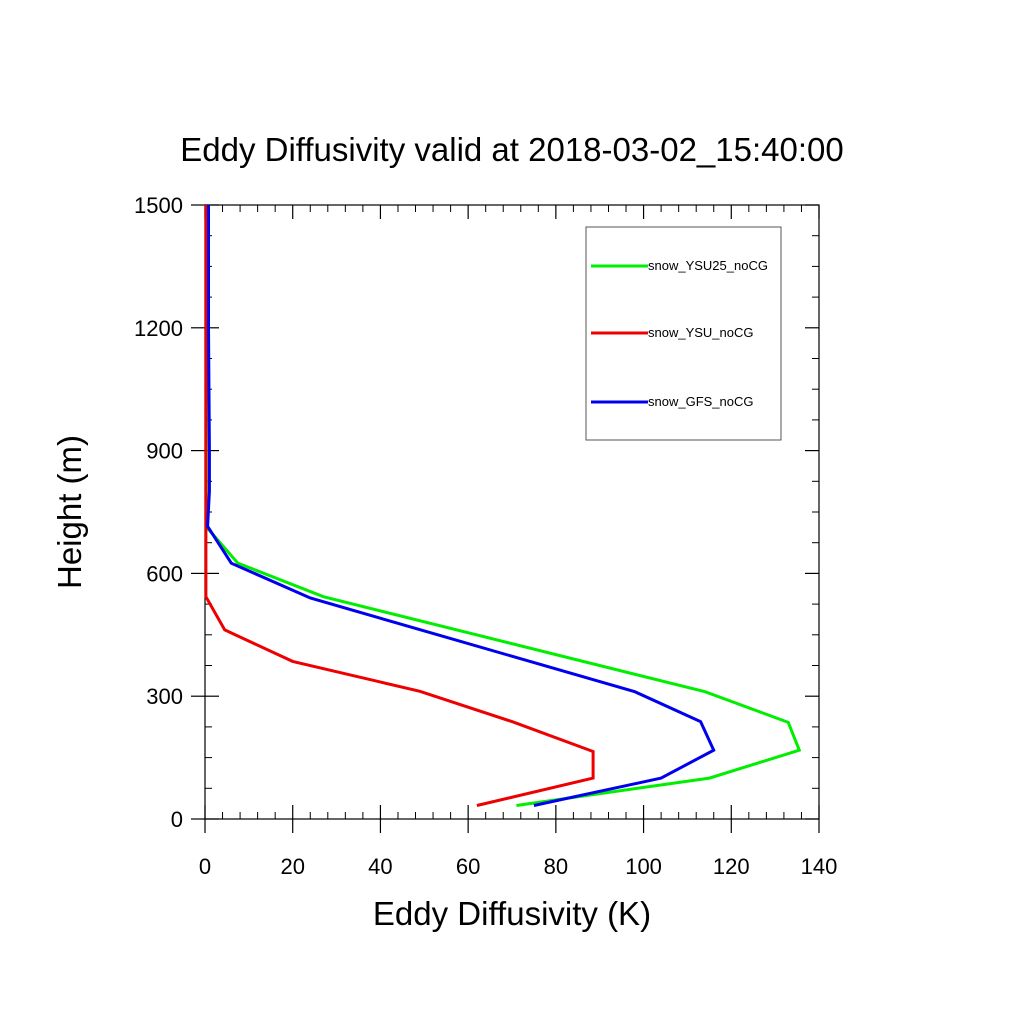 This screenshot has width=1024, height=1024. Describe the element at coordinates (518, 866) in the screenshot. I see `x-tick-labels: 0 20 40 60 80 100 120 140` at that location.